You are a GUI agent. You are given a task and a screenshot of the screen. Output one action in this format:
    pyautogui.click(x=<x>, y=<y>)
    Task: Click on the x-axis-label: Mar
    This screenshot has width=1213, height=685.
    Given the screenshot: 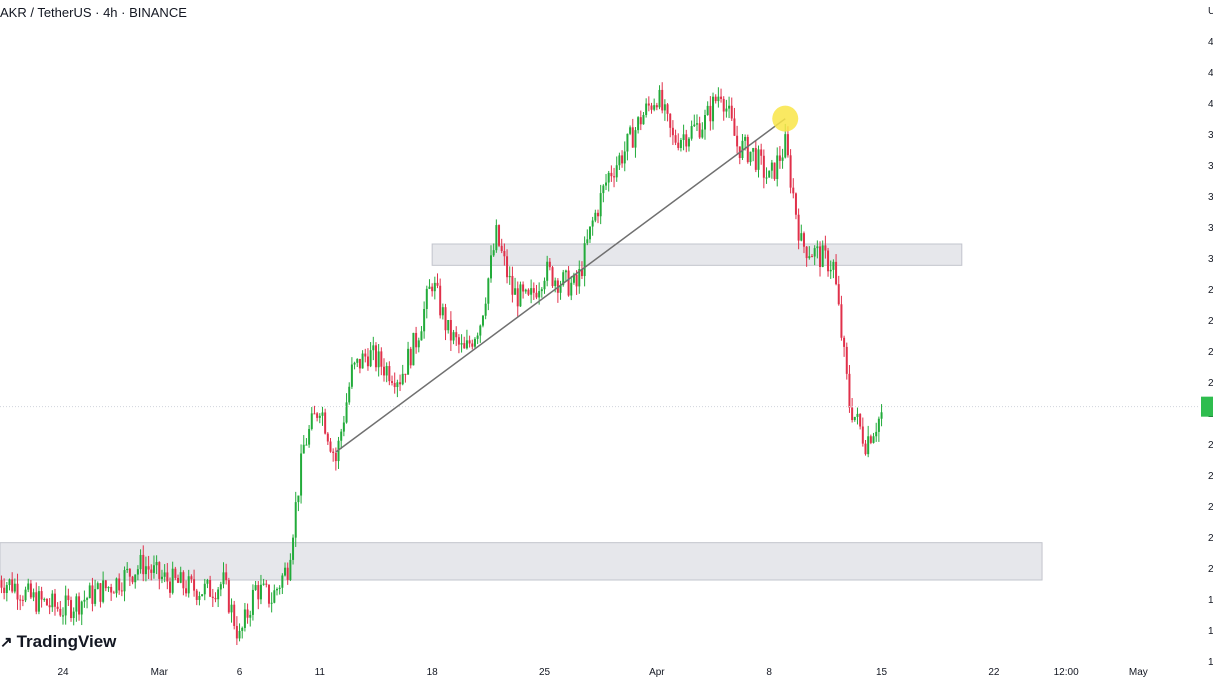 What is the action you would take?
    pyautogui.click(x=160, y=672)
    